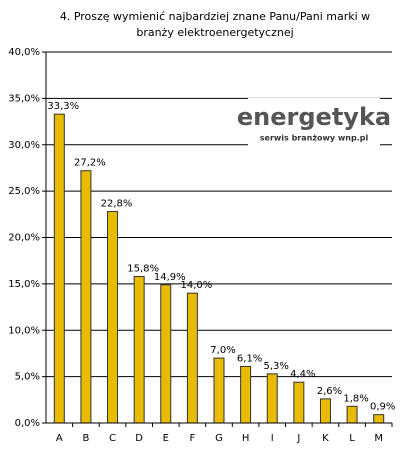  Describe the element at coordinates (382, 407) in the screenshot. I see `data-label: 0,9%` at that location.